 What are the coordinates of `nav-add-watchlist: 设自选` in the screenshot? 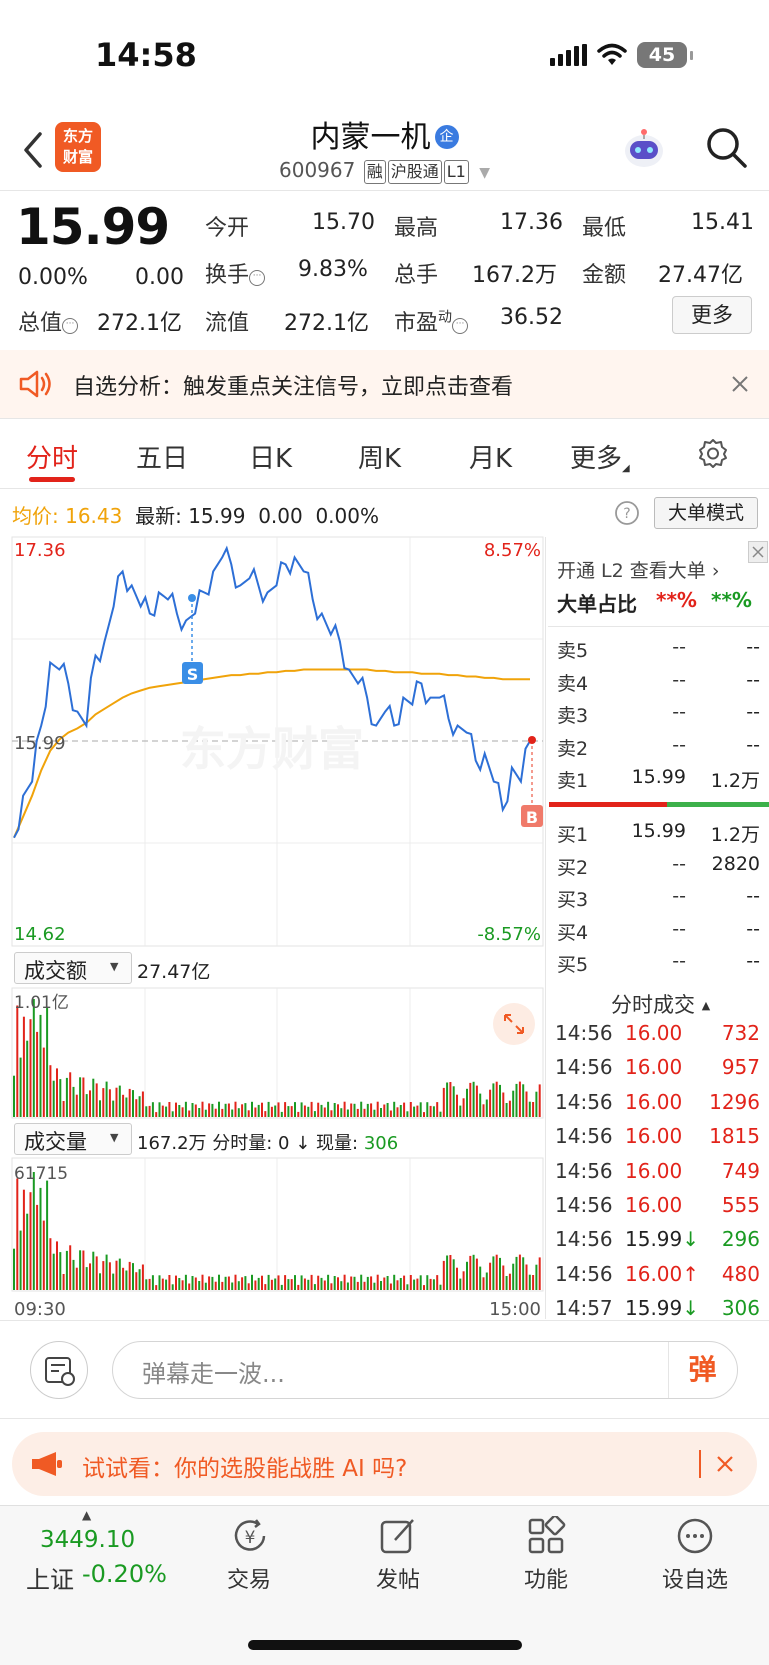 It's located at (694, 1580).